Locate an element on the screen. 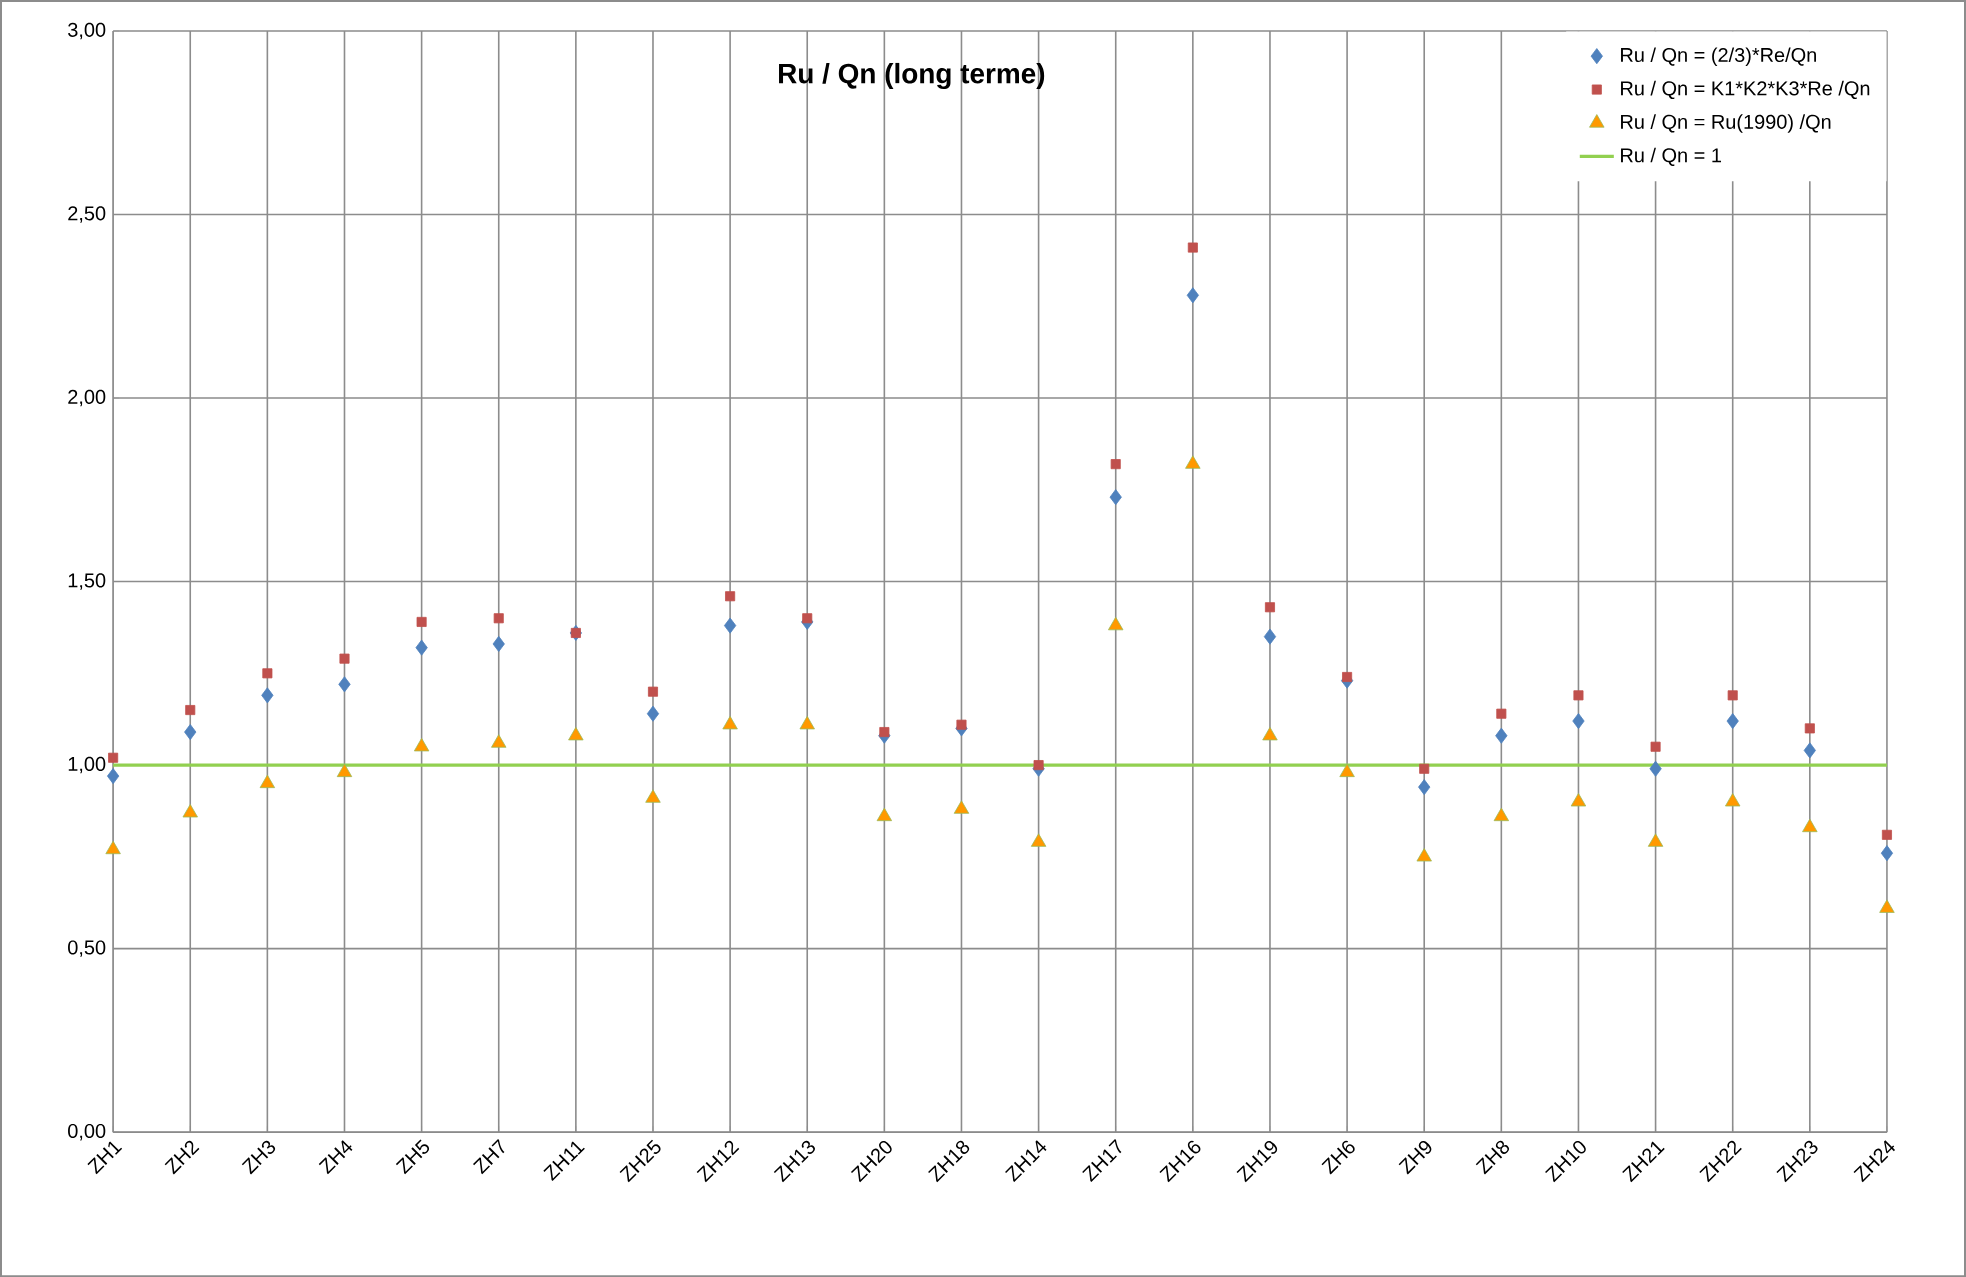 The image size is (1966, 1277). y-tick-label: 0,50 is located at coordinates (87, 948).